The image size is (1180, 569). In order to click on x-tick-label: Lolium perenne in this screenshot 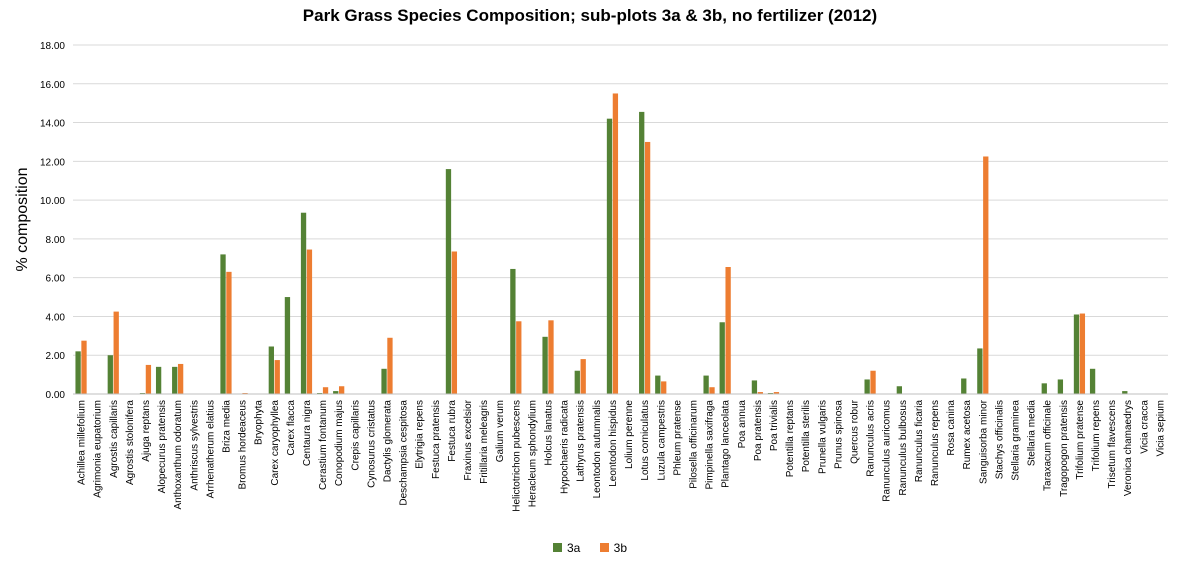, I will do `click(629, 434)`.